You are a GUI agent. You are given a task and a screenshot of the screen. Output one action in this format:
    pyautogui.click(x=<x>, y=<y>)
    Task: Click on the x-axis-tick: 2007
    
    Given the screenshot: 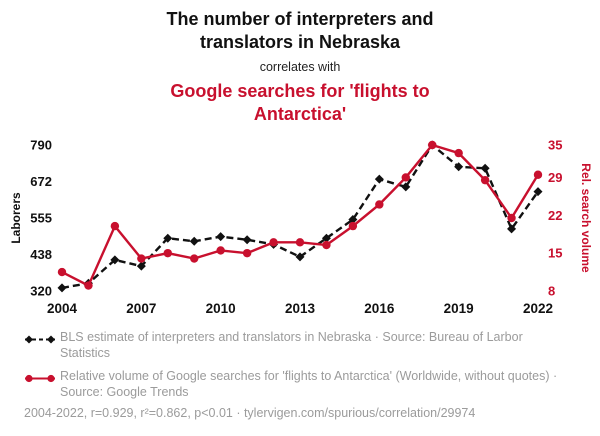 What is the action you would take?
    pyautogui.click(x=141, y=308)
    